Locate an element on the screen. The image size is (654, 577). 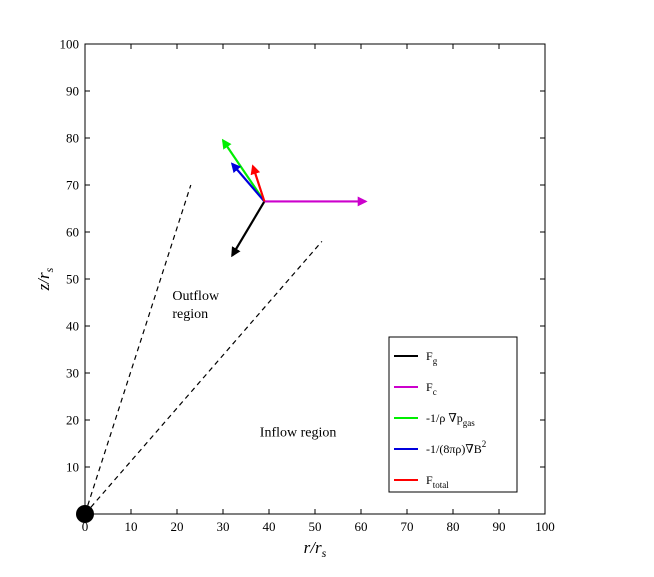
x-tick-label: 60 is located at coordinates (361, 526).